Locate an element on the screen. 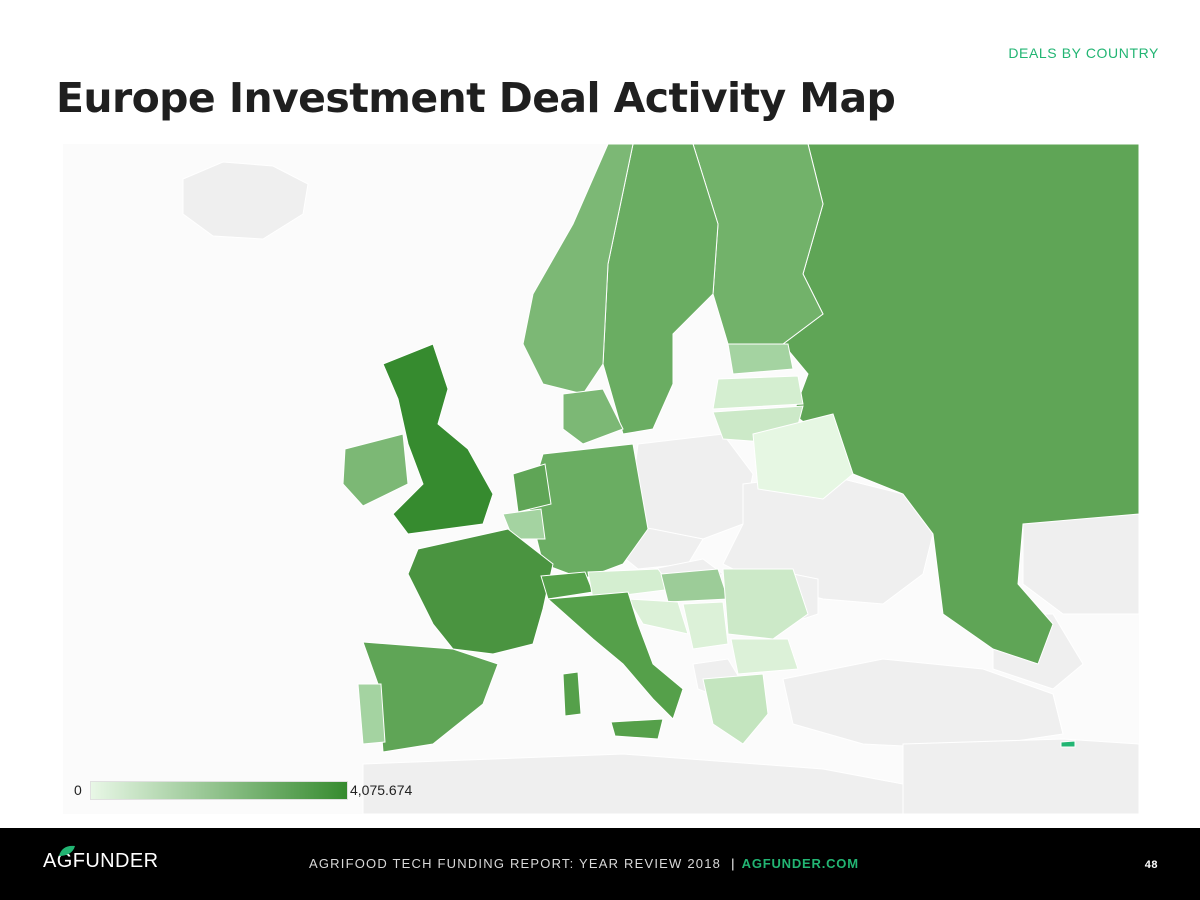 The image size is (1200, 900). agfunder-logo: AGFUNDER is located at coordinates (101, 859).